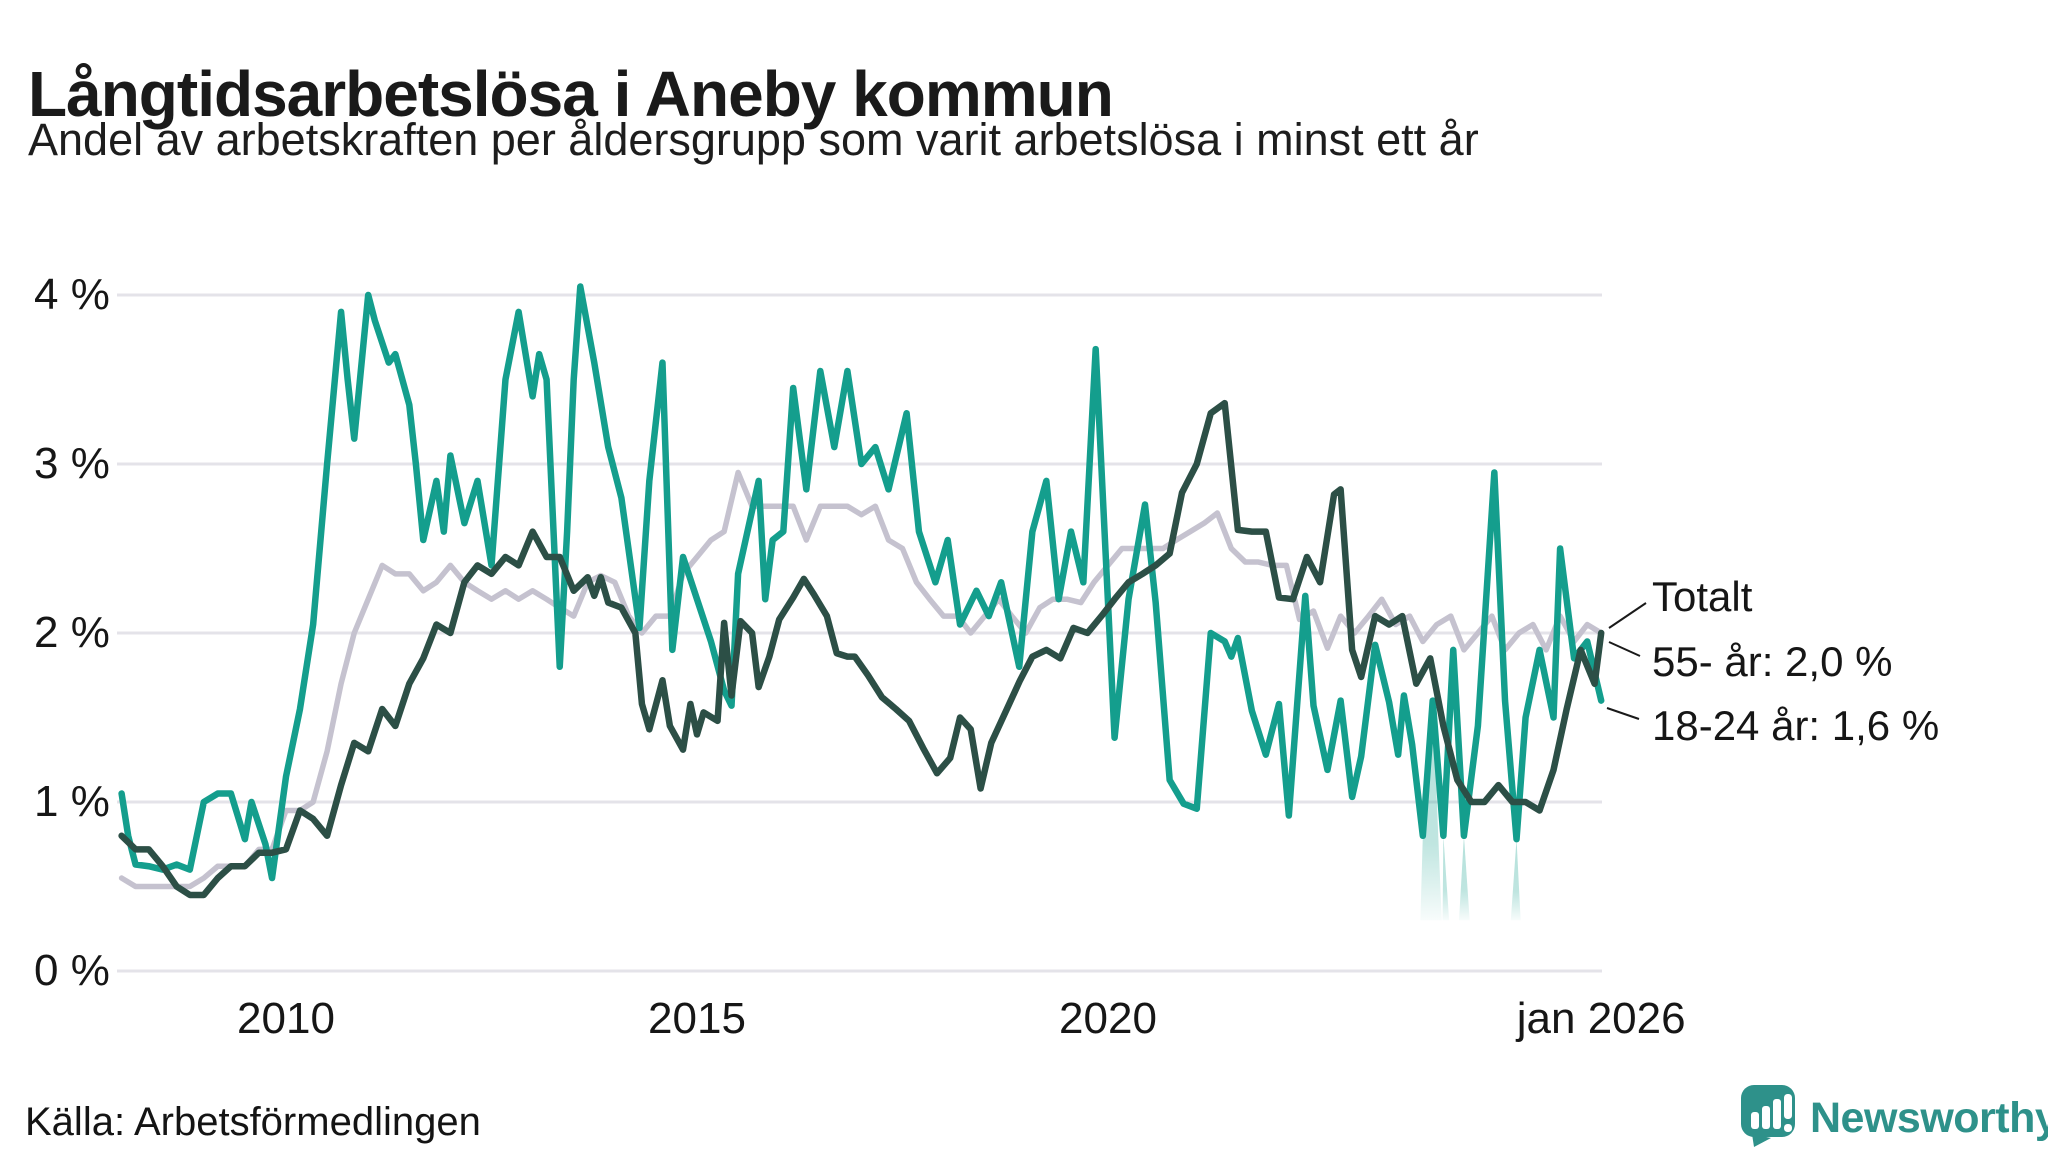 This screenshot has width=2048, height=1152. What do you see at coordinates (1772, 661) in the screenshot?
I see `legend-label-55-plus: 55- år: 2,0 %` at bounding box center [1772, 661].